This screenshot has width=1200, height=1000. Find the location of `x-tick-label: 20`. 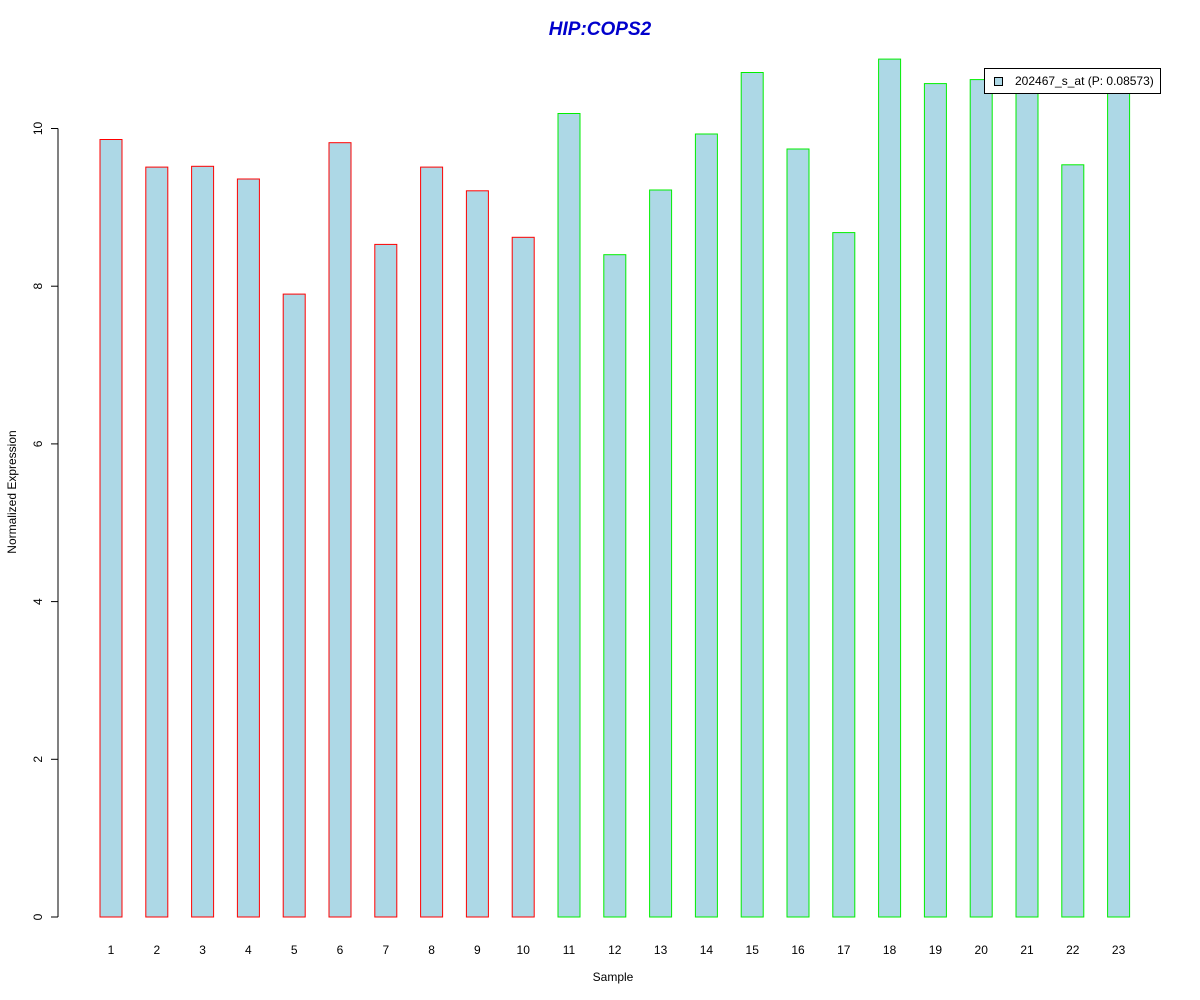

x-tick-label: 20 is located at coordinates (982, 950).